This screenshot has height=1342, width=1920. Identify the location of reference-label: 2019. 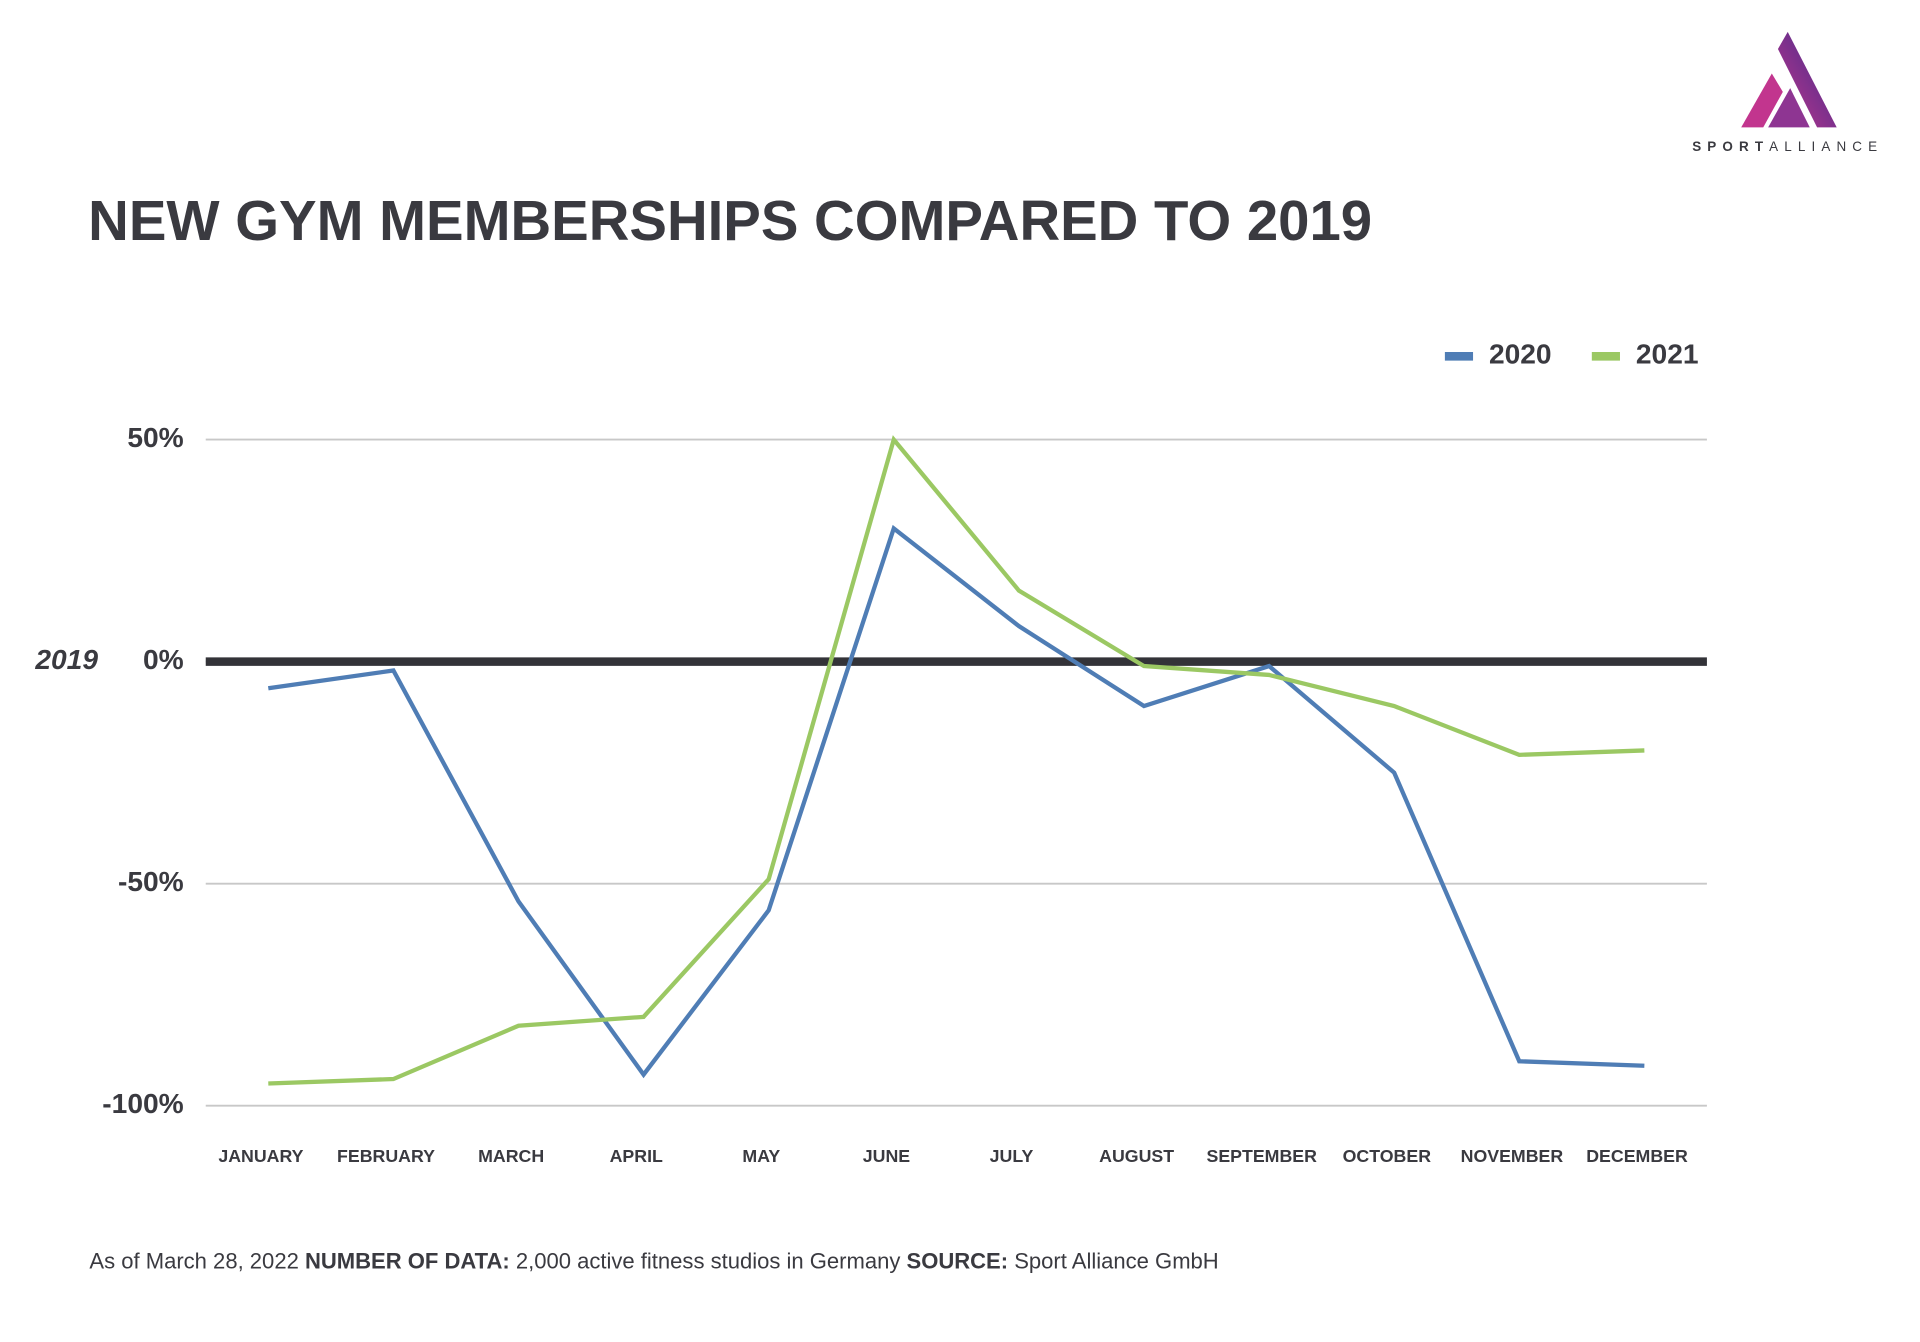
(66, 659).